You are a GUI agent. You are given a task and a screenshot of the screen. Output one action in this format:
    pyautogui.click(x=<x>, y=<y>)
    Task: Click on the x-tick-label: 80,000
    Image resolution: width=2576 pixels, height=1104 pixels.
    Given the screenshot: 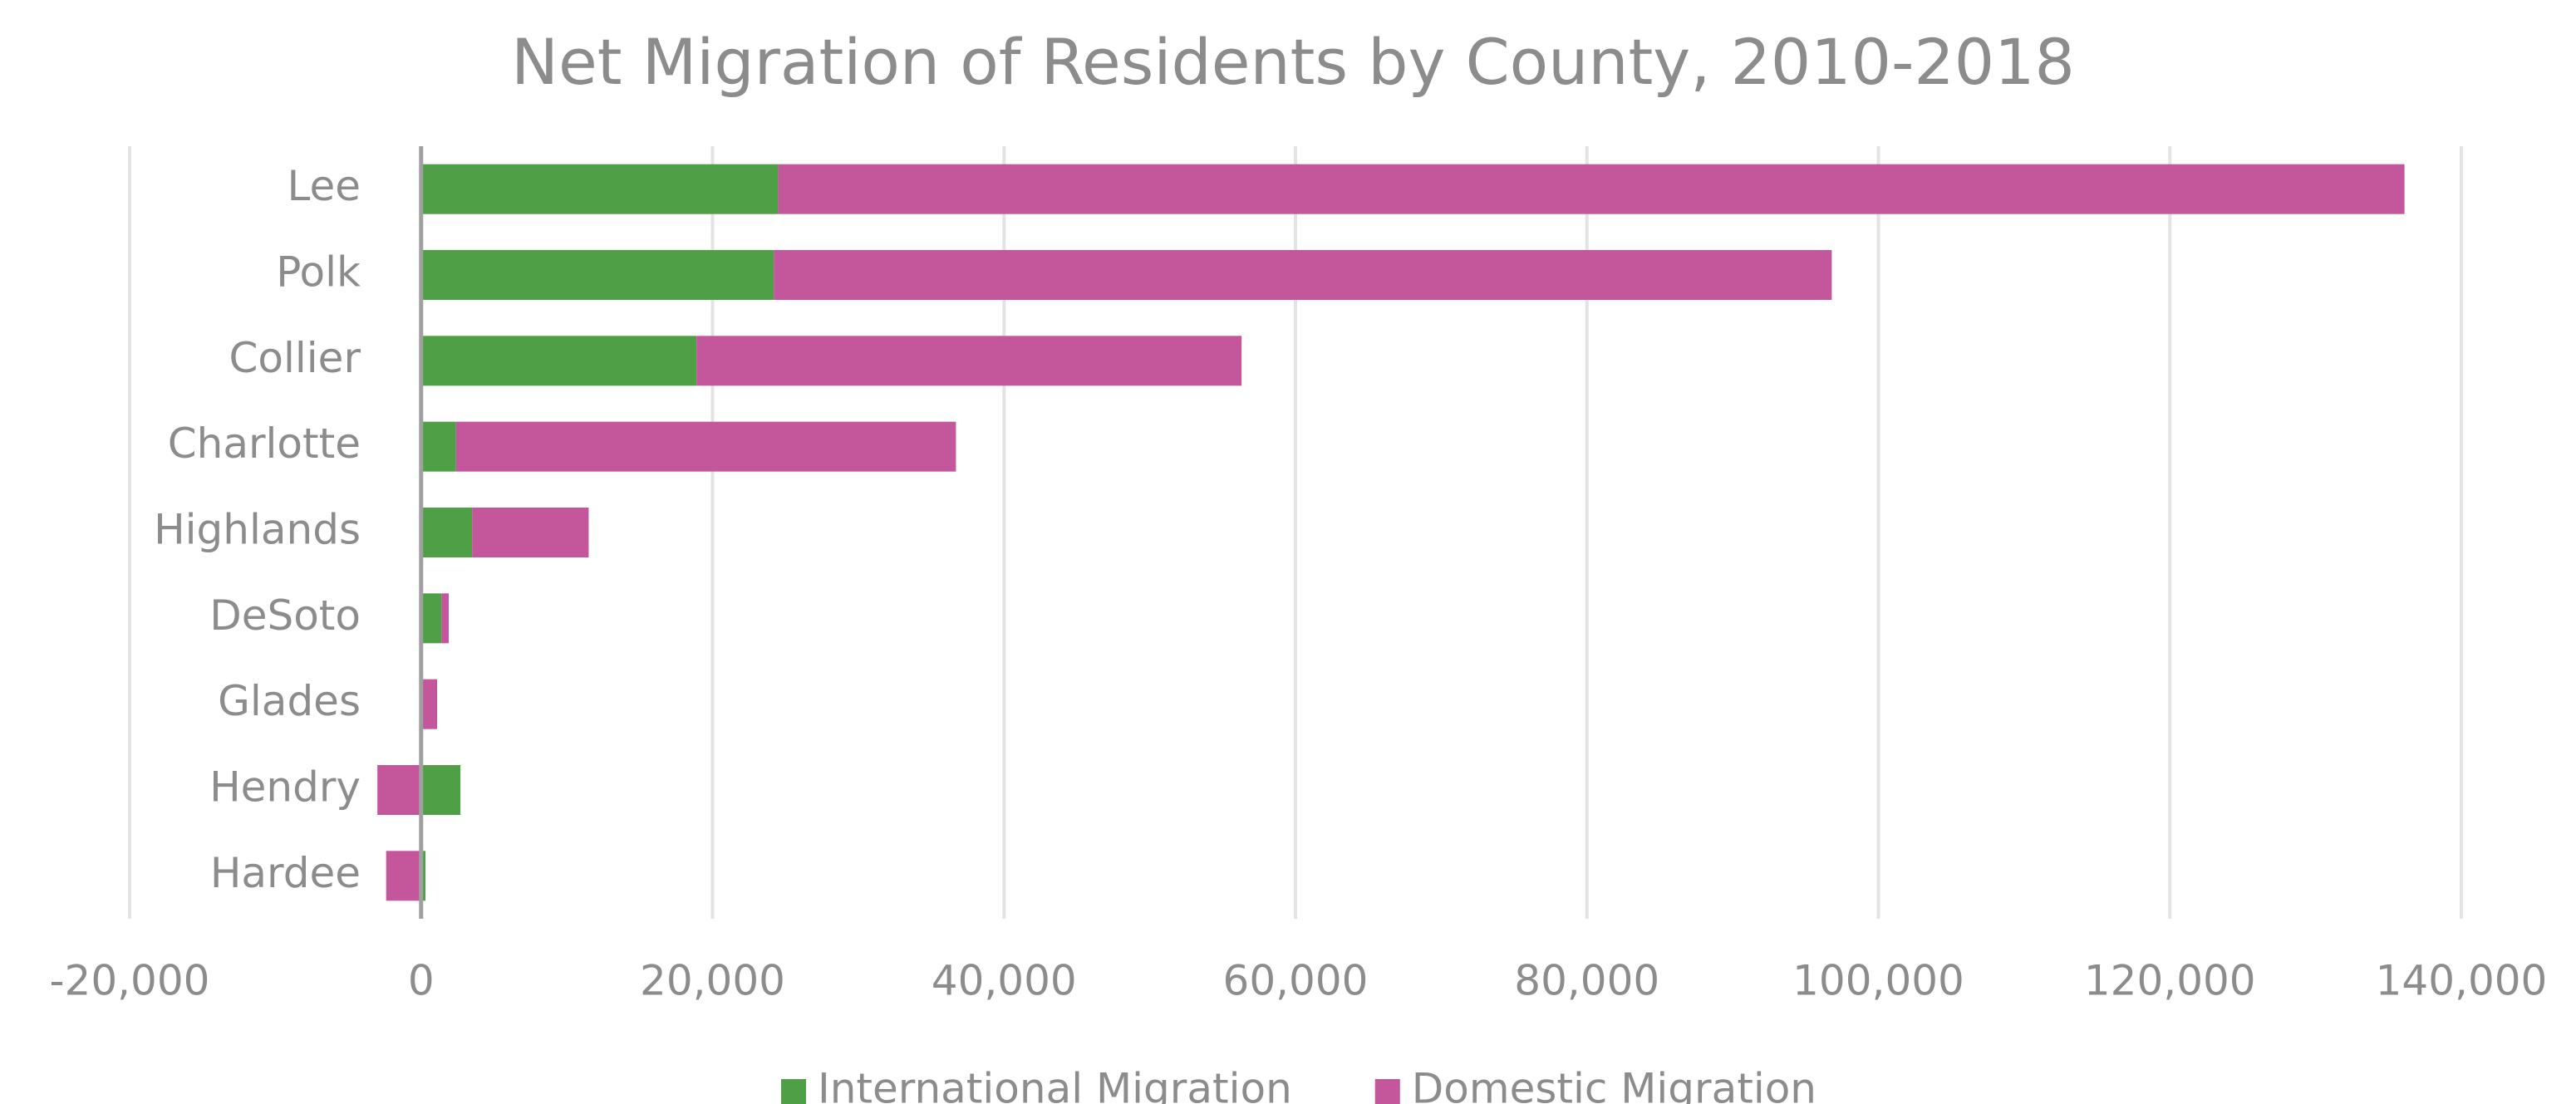 What is the action you would take?
    pyautogui.click(x=1586, y=981)
    